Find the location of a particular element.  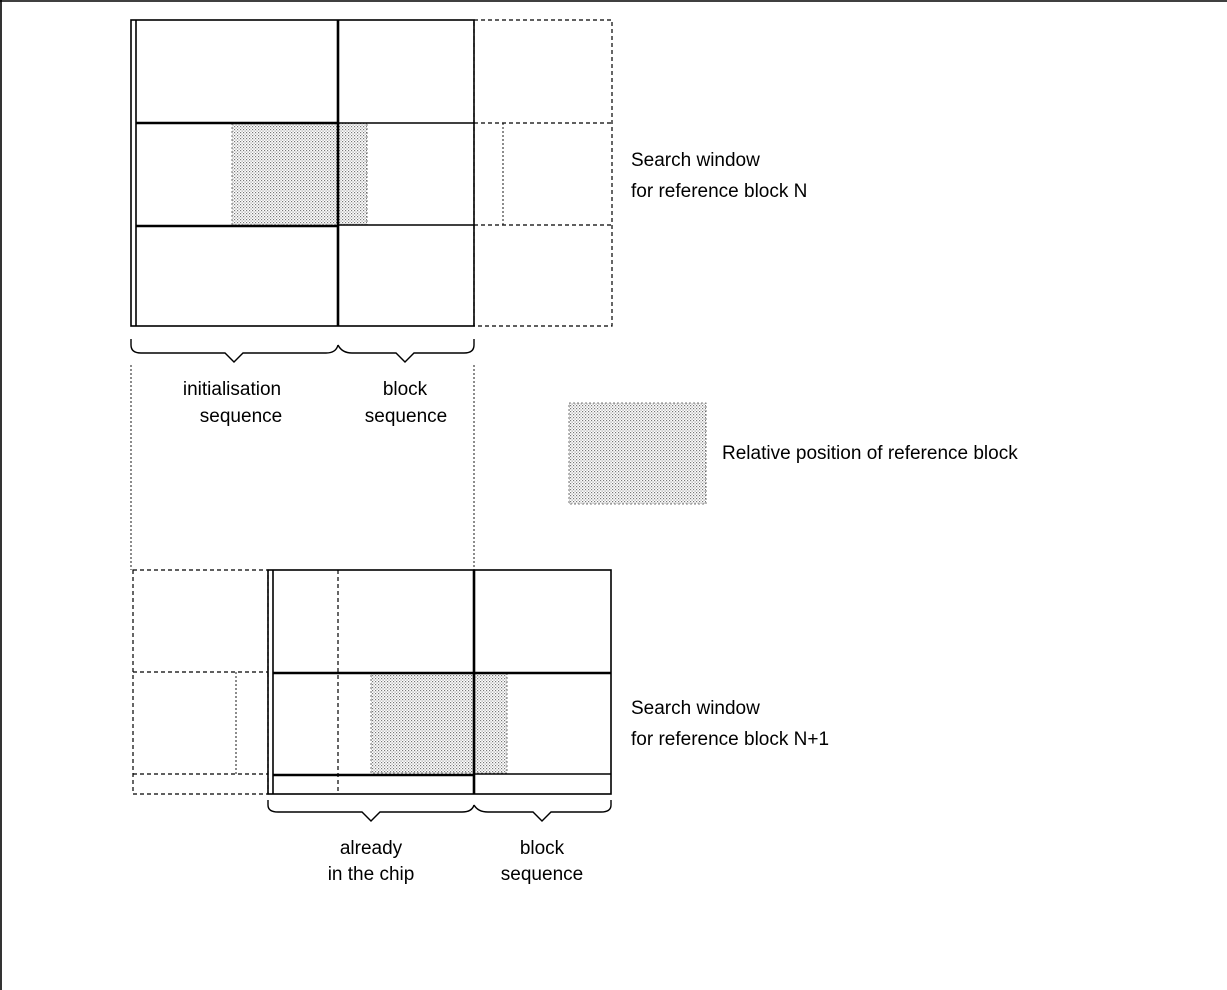

search-window-n1 is located at coordinates (372, 695).